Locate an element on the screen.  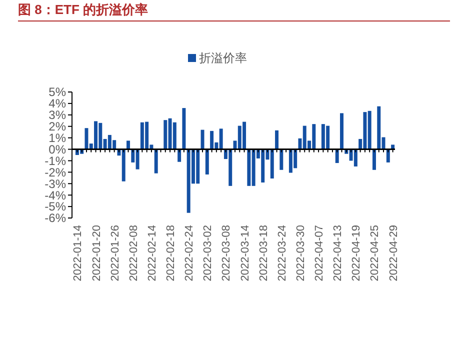
y-tick-label: -6% is located at coordinates (55, 218).